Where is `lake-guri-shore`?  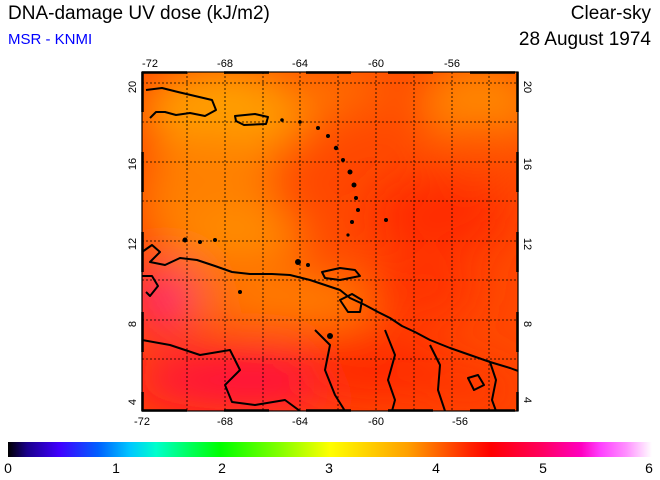 lake-guri-shore is located at coordinates (476, 382).